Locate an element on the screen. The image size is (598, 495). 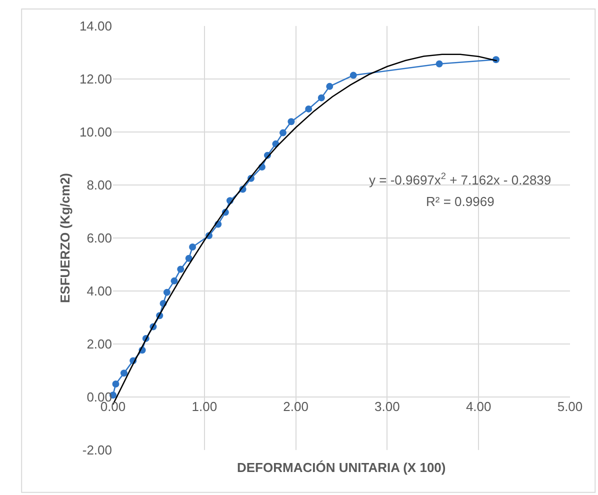
y-tick-label: 12.00 is located at coordinates (95, 79).